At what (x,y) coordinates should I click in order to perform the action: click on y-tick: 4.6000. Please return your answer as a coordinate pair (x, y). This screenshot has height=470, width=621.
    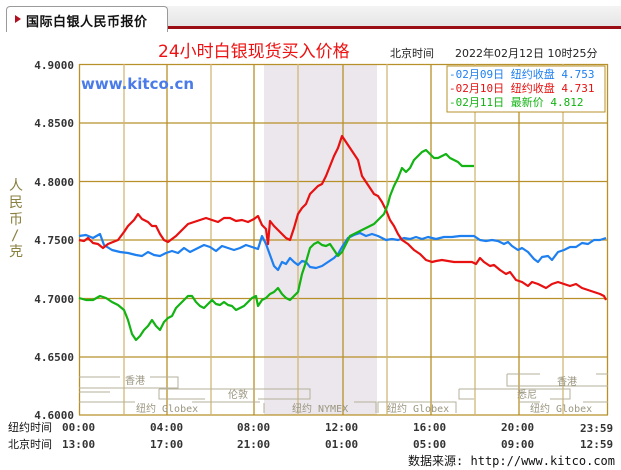
    Looking at the image, I should click on (54, 415).